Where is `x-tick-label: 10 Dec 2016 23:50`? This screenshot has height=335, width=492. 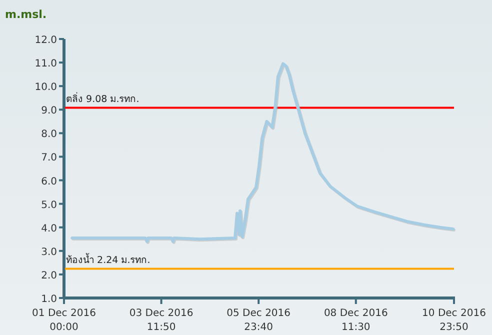
x-tick-label: 10 Dec 2016 23:50 is located at coordinates (454, 320).